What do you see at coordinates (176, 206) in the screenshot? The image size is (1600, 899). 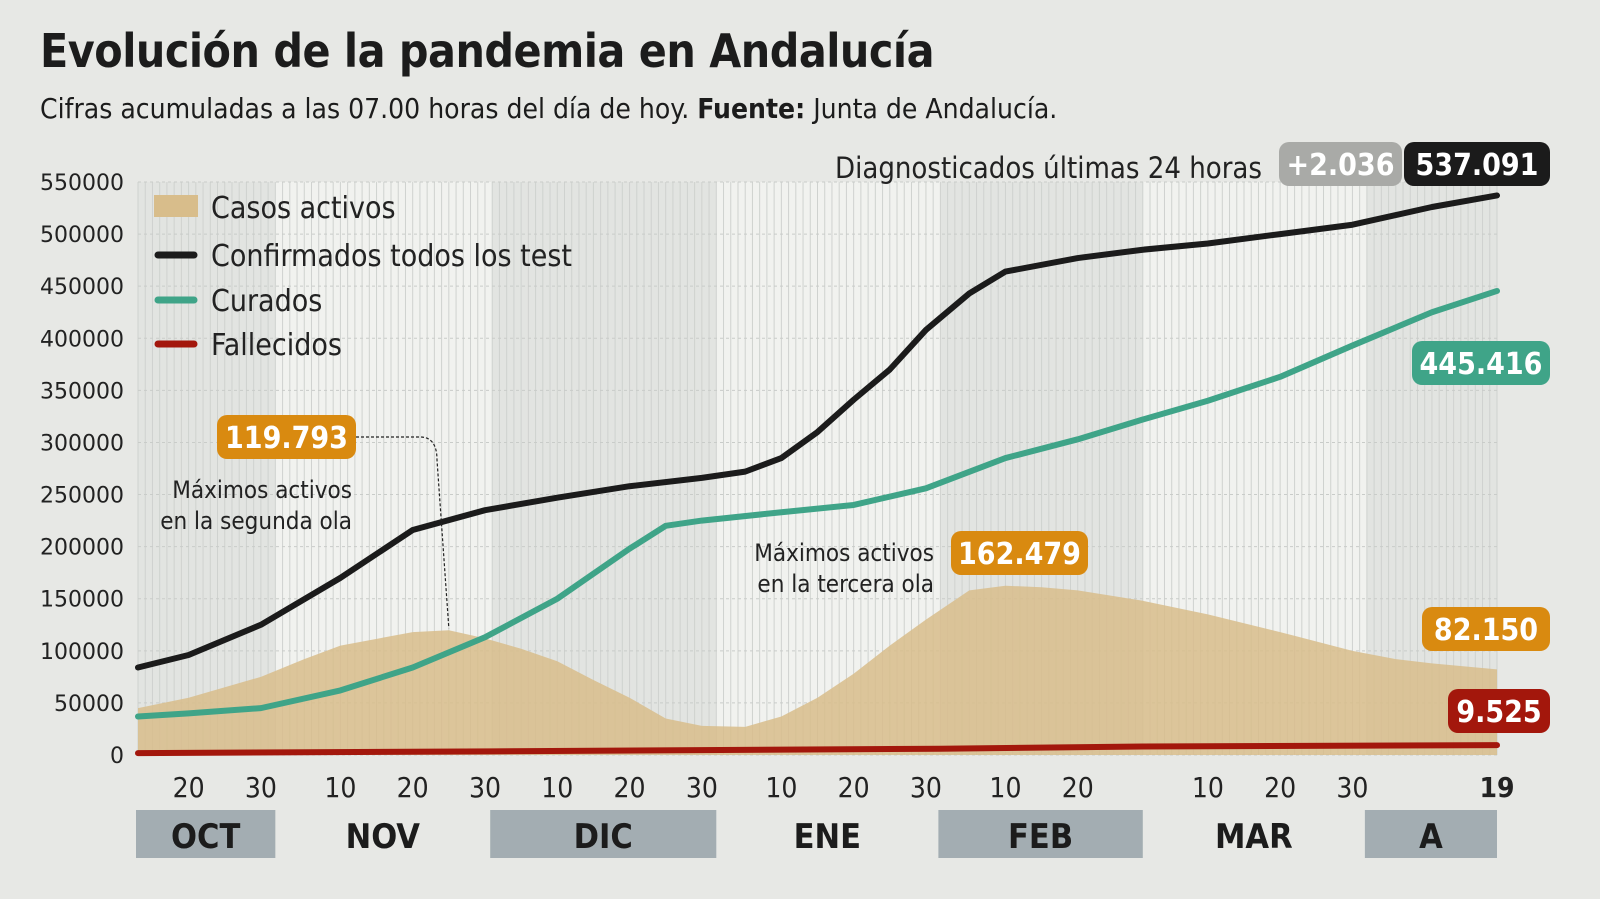 I see `legend-swatch-activos` at bounding box center [176, 206].